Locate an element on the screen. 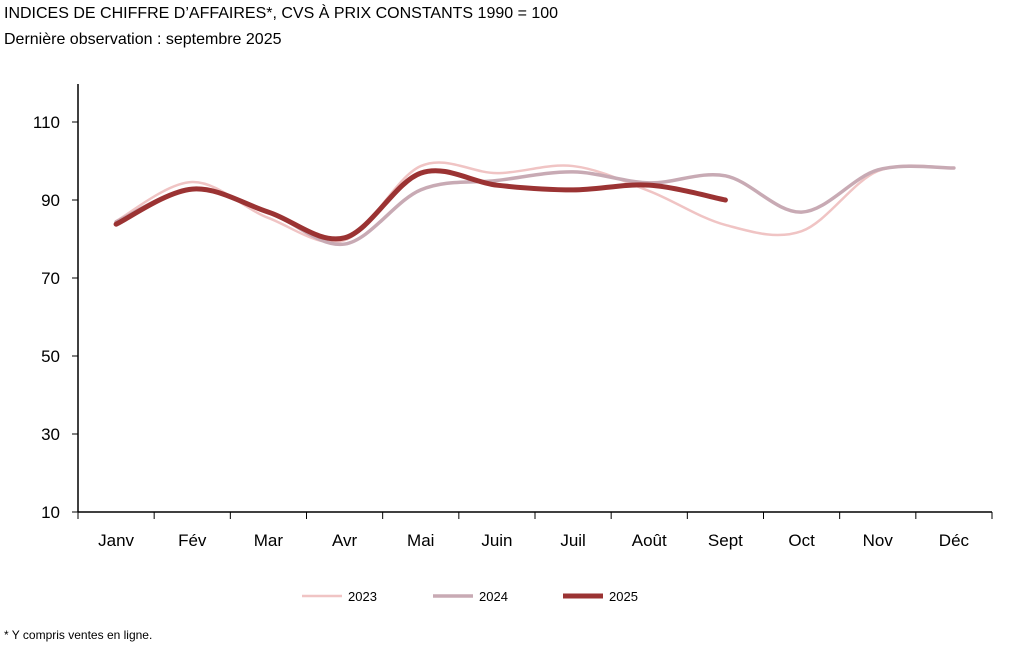 This screenshot has height=652, width=1024. legend-label-2023: 2023 is located at coordinates (362, 596).